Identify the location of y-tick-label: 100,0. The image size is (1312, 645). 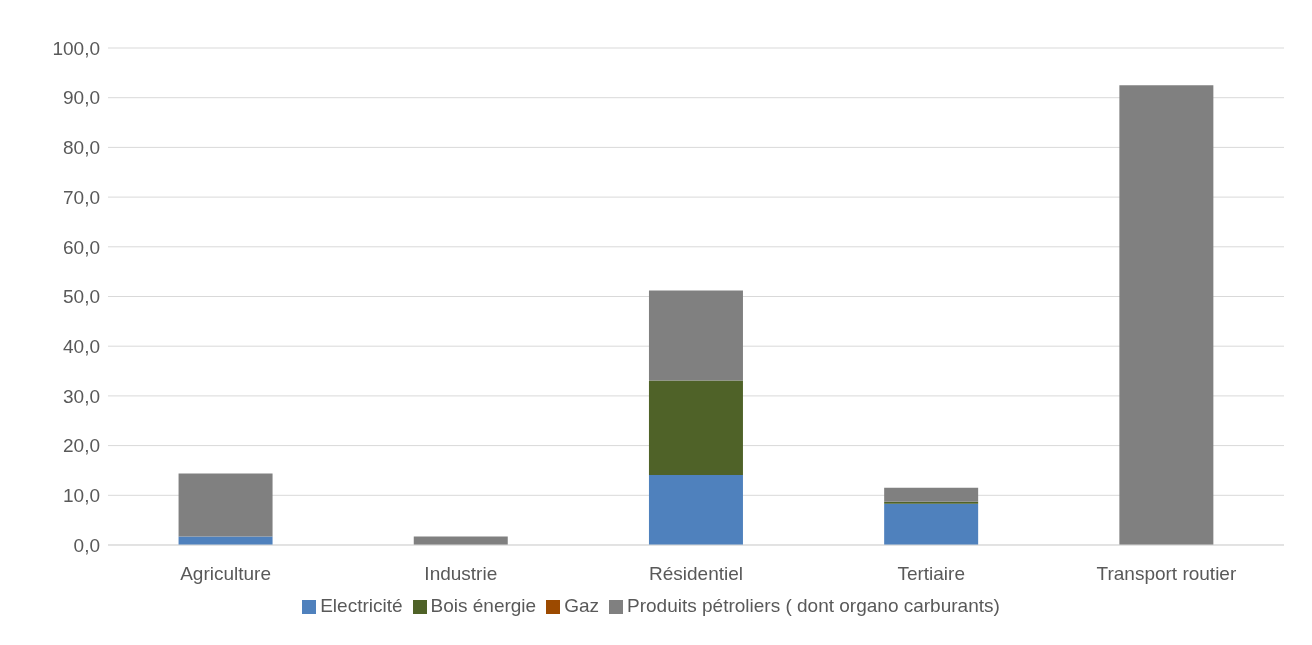
(76, 48).